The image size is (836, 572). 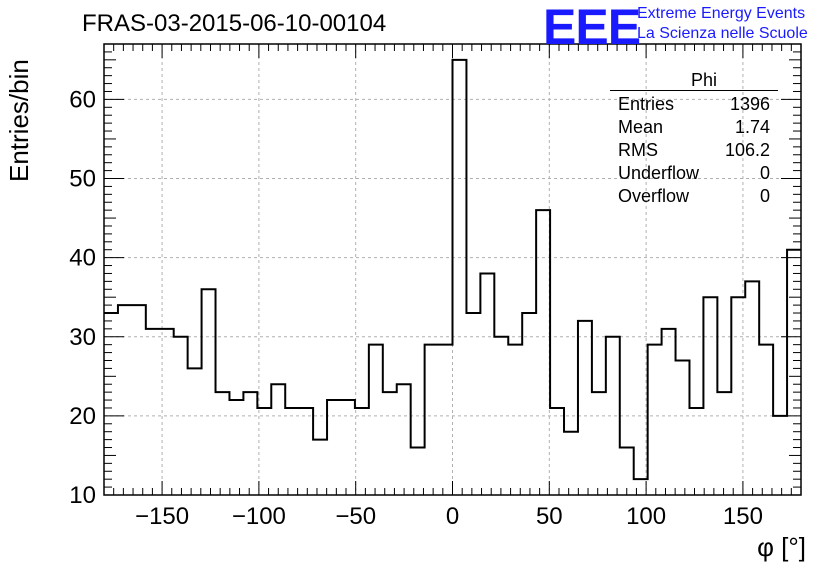 What do you see at coordinates (452, 516) in the screenshot?
I see `x-tick-label: 0` at bounding box center [452, 516].